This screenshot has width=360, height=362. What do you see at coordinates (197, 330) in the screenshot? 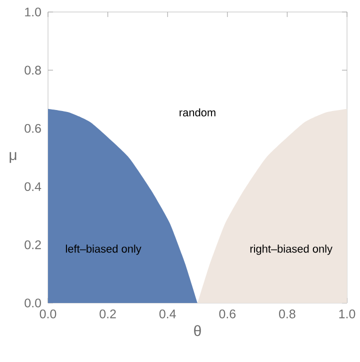
I see `x-axis-title: θ` at bounding box center [197, 330].